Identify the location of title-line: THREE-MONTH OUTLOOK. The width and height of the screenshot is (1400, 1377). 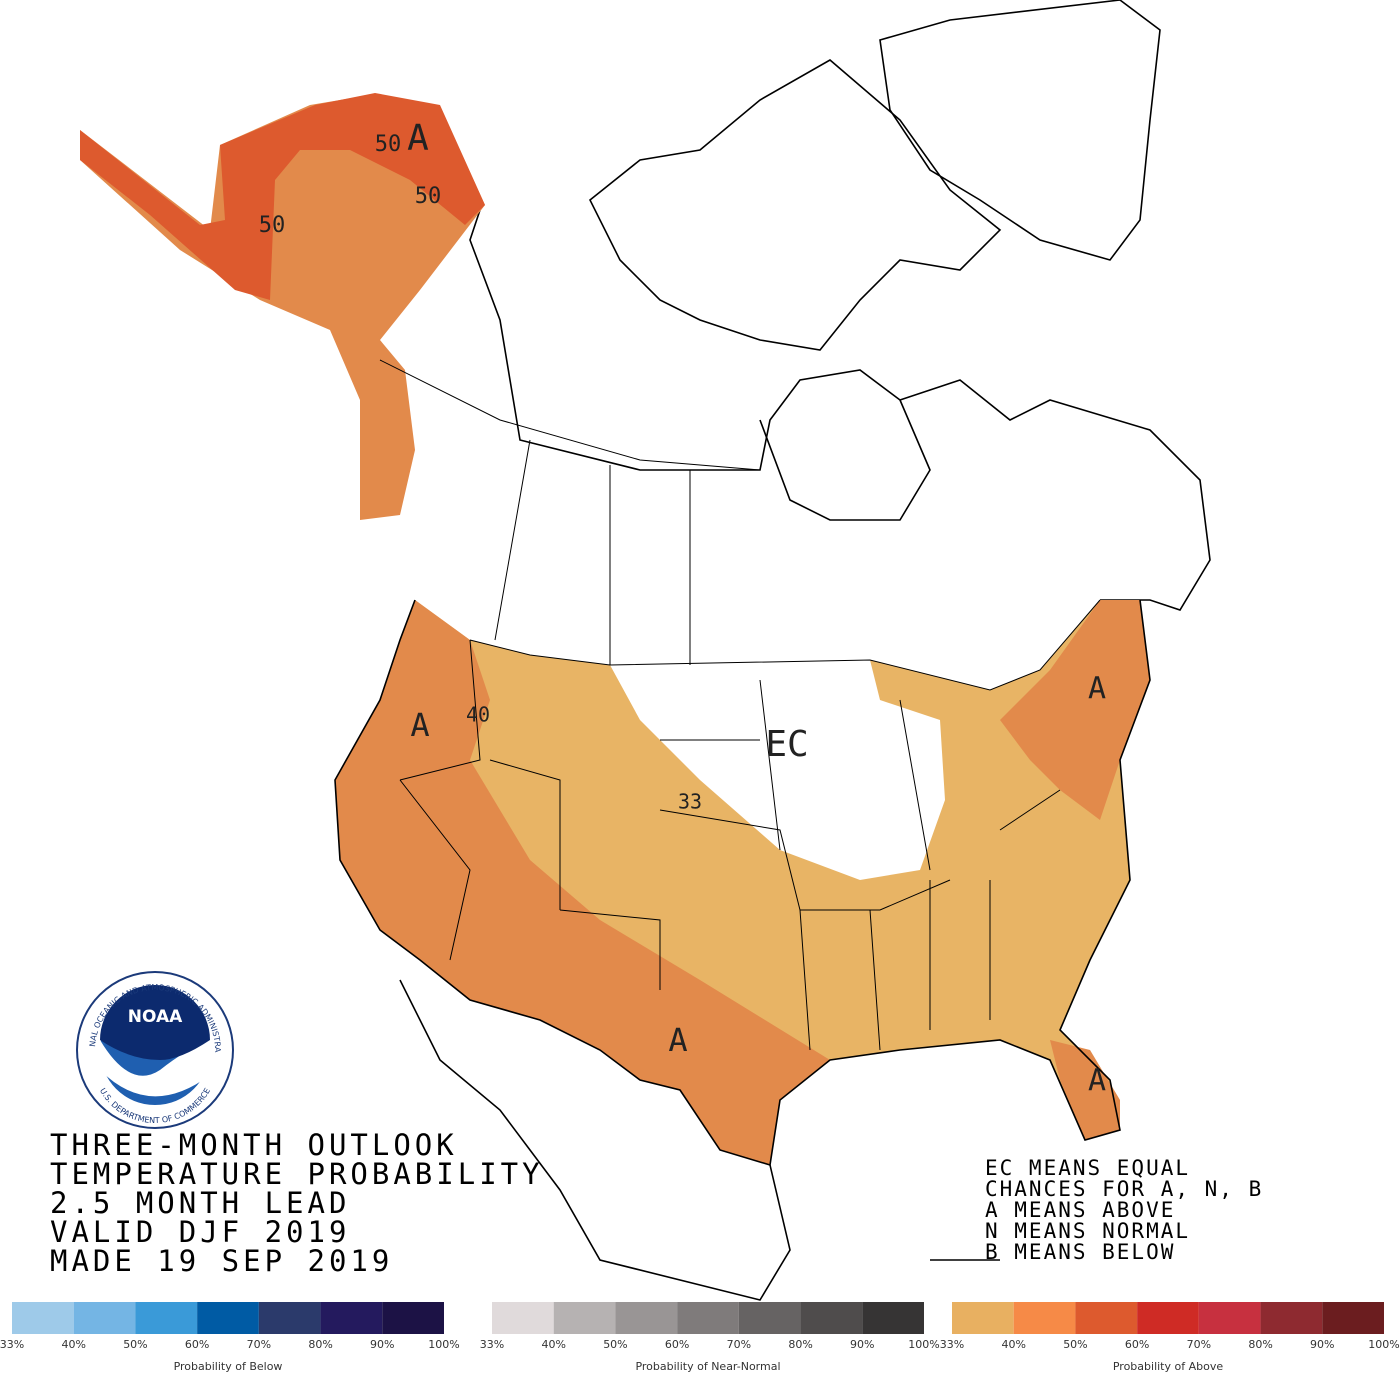
(254, 1145).